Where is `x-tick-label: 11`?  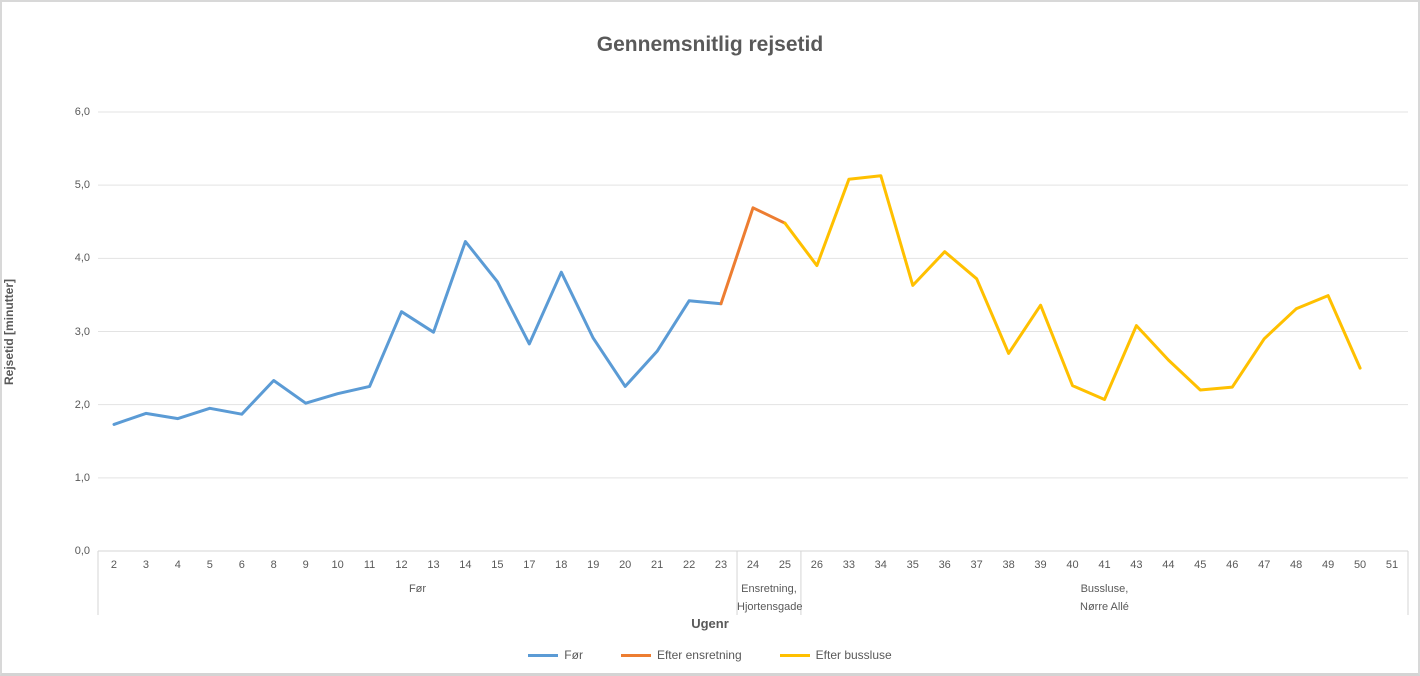 x-tick-label: 11 is located at coordinates (369, 565).